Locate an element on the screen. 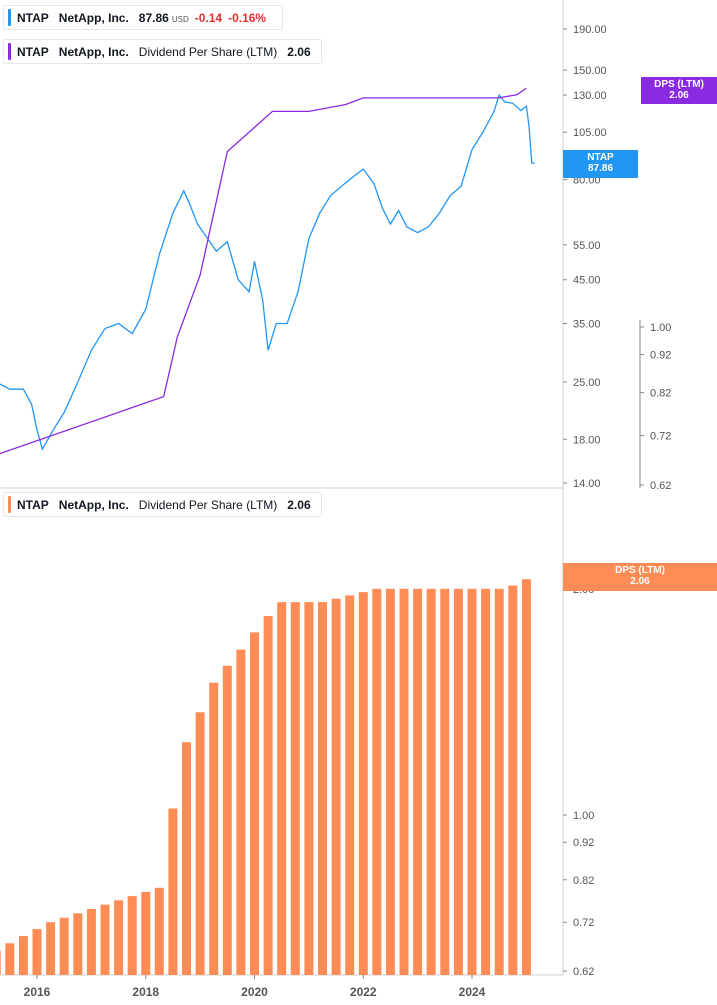  ntap-last-price-tag: NTAP 87.86 is located at coordinates (600, 164).